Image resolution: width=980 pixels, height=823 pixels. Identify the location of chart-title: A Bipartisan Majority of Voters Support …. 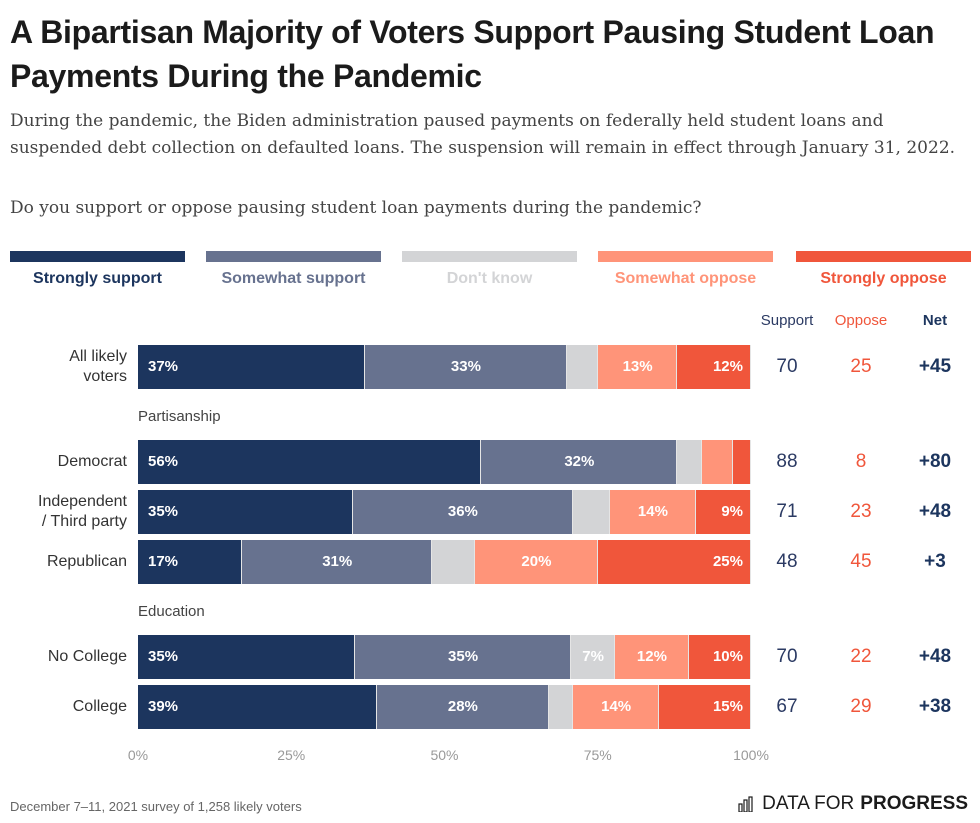
(472, 54).